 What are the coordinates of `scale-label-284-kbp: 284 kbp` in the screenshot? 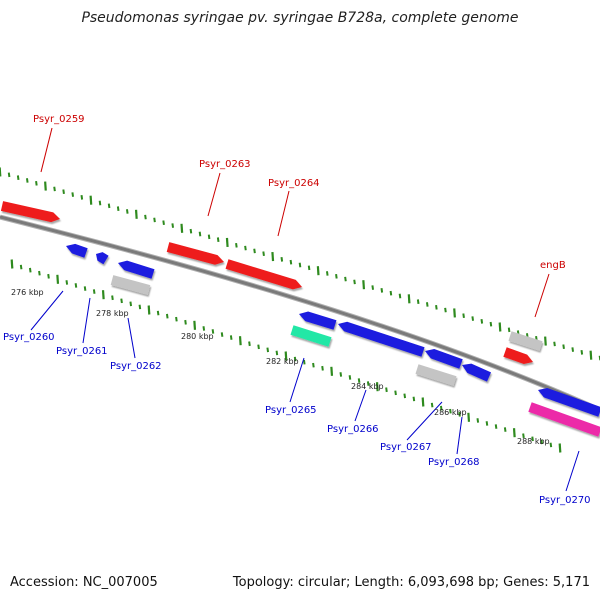 It's located at (367, 386).